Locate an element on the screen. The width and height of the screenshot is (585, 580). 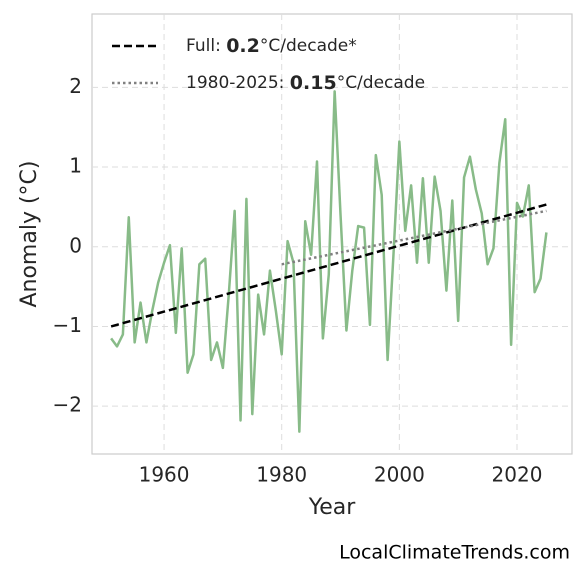
y-axis-label: Anomaly (°C) is located at coordinates (29, 233).